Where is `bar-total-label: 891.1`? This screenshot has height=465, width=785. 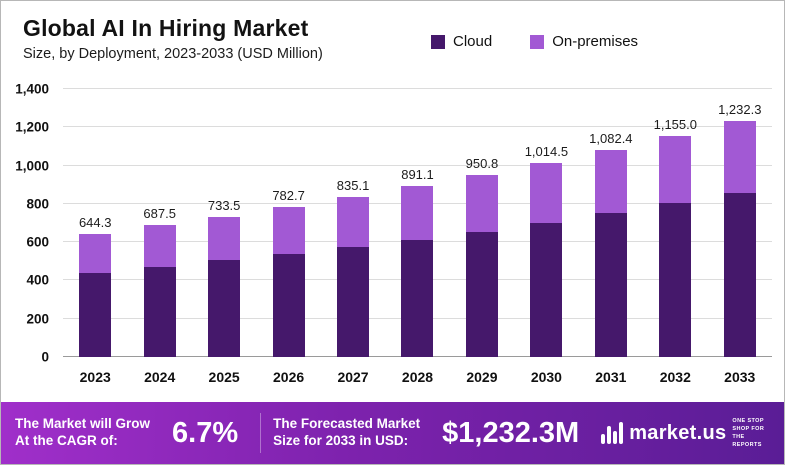
bar-total-label: 891.1 is located at coordinates (417, 175).